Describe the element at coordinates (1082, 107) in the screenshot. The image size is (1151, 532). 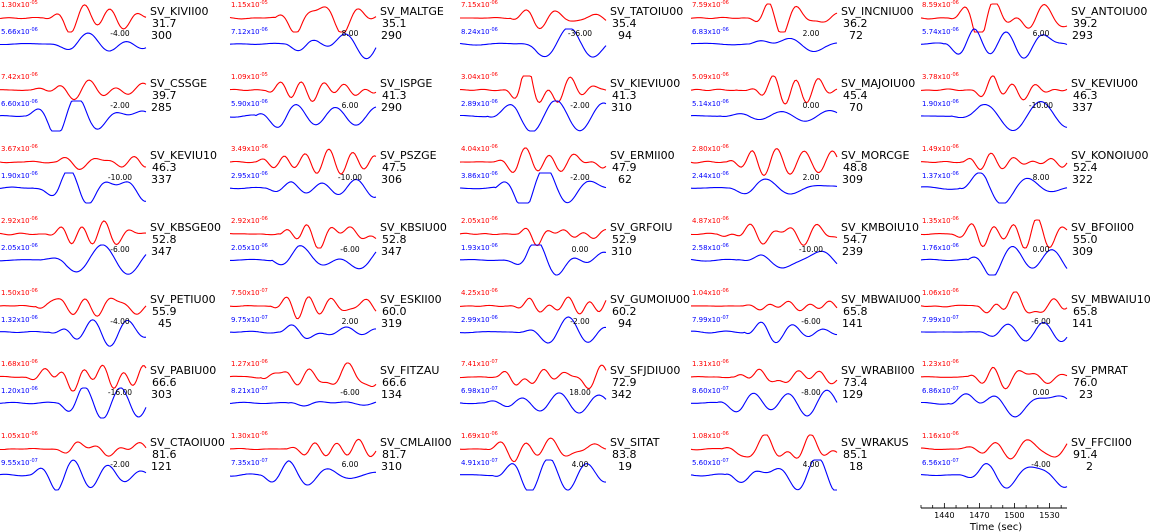
I see `azimuth-value: 337` at that location.